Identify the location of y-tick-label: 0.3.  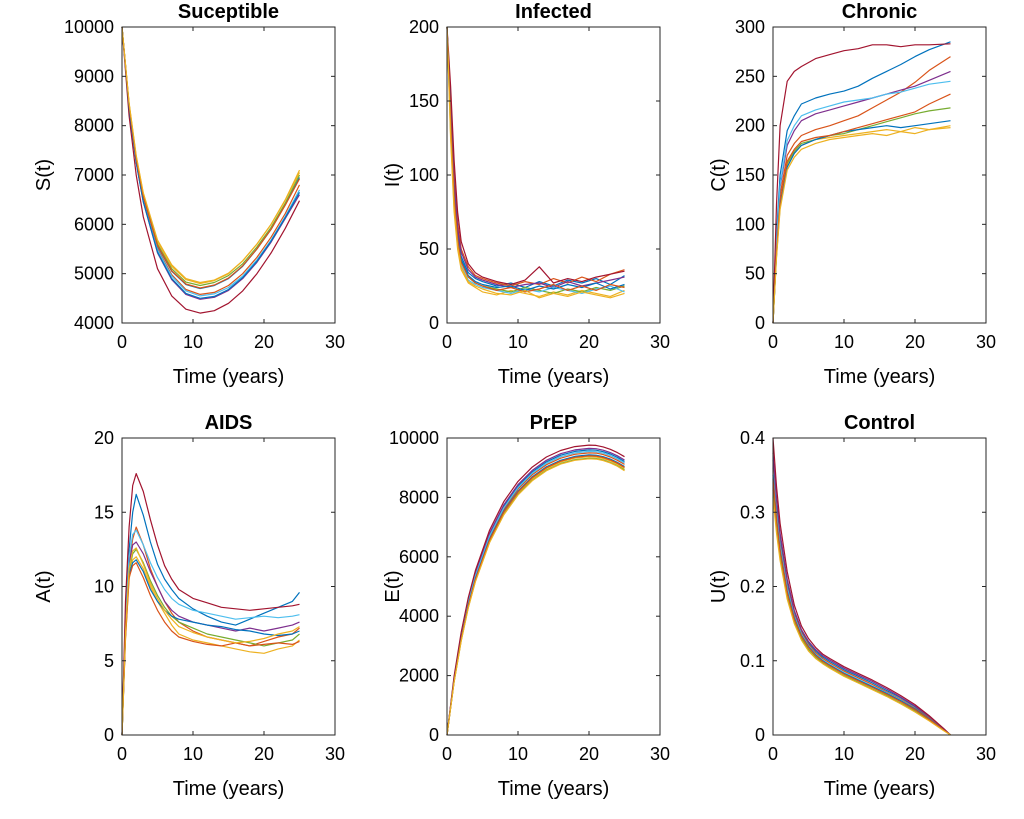
(752, 512).